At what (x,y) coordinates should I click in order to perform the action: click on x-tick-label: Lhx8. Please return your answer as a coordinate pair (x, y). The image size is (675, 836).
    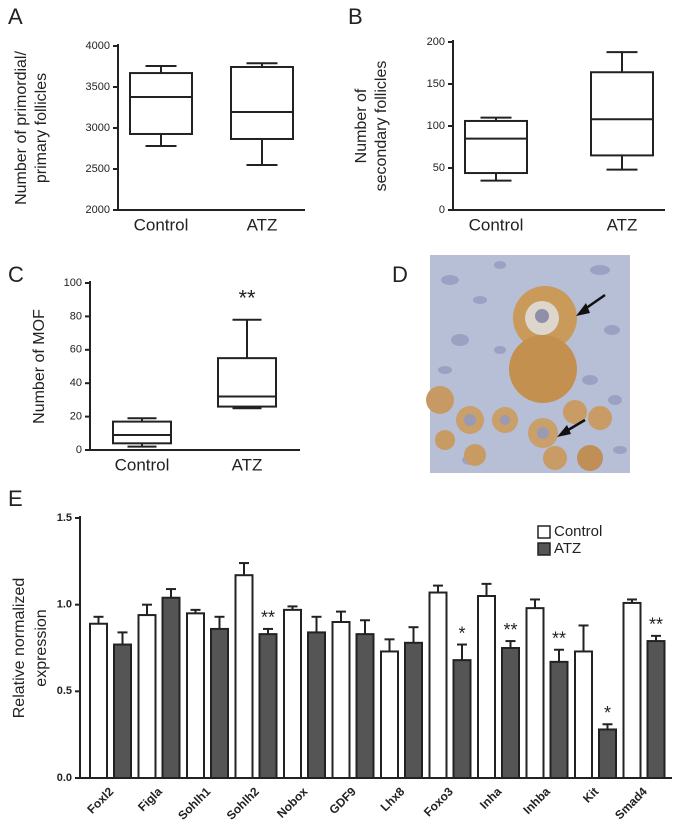
    Looking at the image, I should click on (393, 799).